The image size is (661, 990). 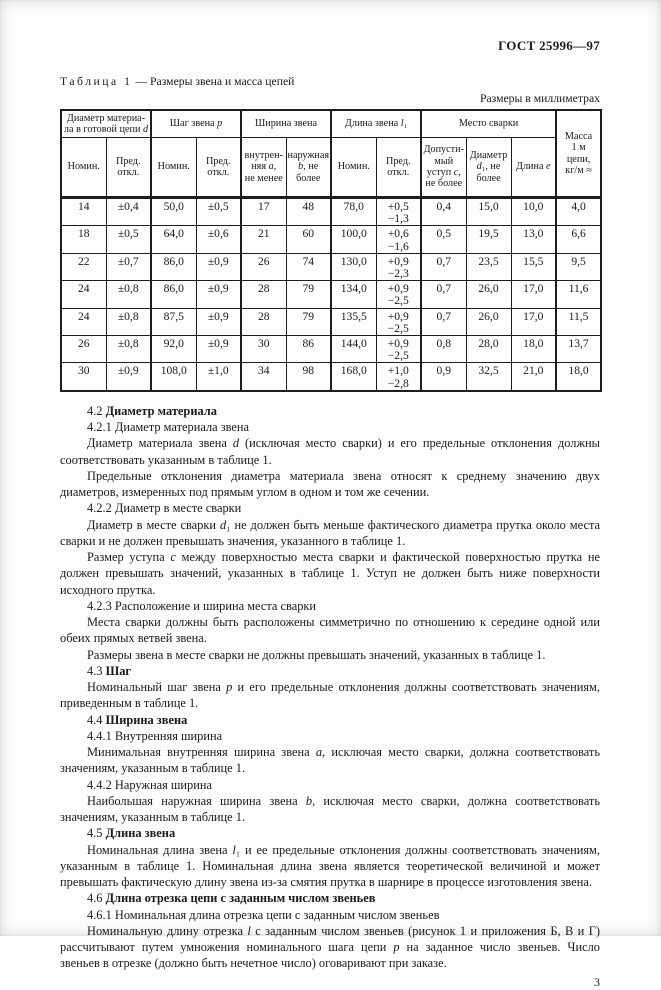 What do you see at coordinates (398, 267) in the screenshot?
I see `table-cell: +0,9 −2,3` at bounding box center [398, 267].